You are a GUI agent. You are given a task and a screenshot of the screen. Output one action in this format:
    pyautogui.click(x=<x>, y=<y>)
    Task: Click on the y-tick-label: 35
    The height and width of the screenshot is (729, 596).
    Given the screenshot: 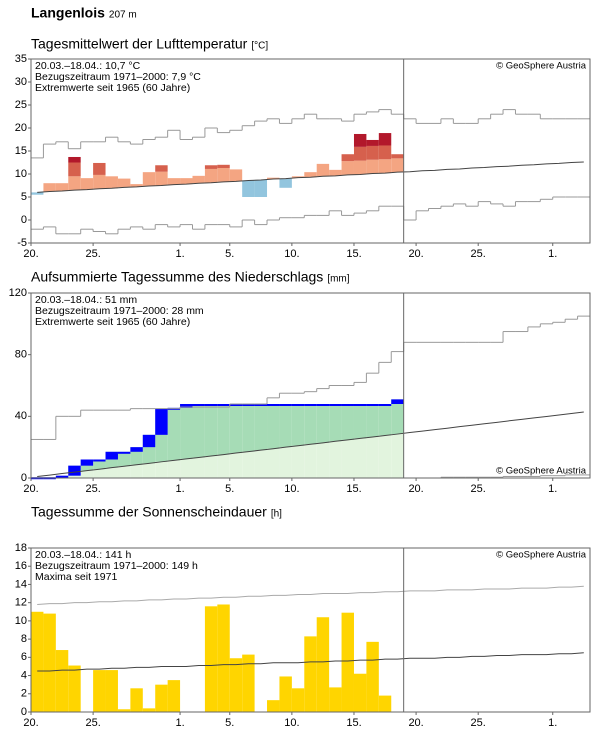 What is the action you would take?
    pyautogui.click(x=21, y=59)
    